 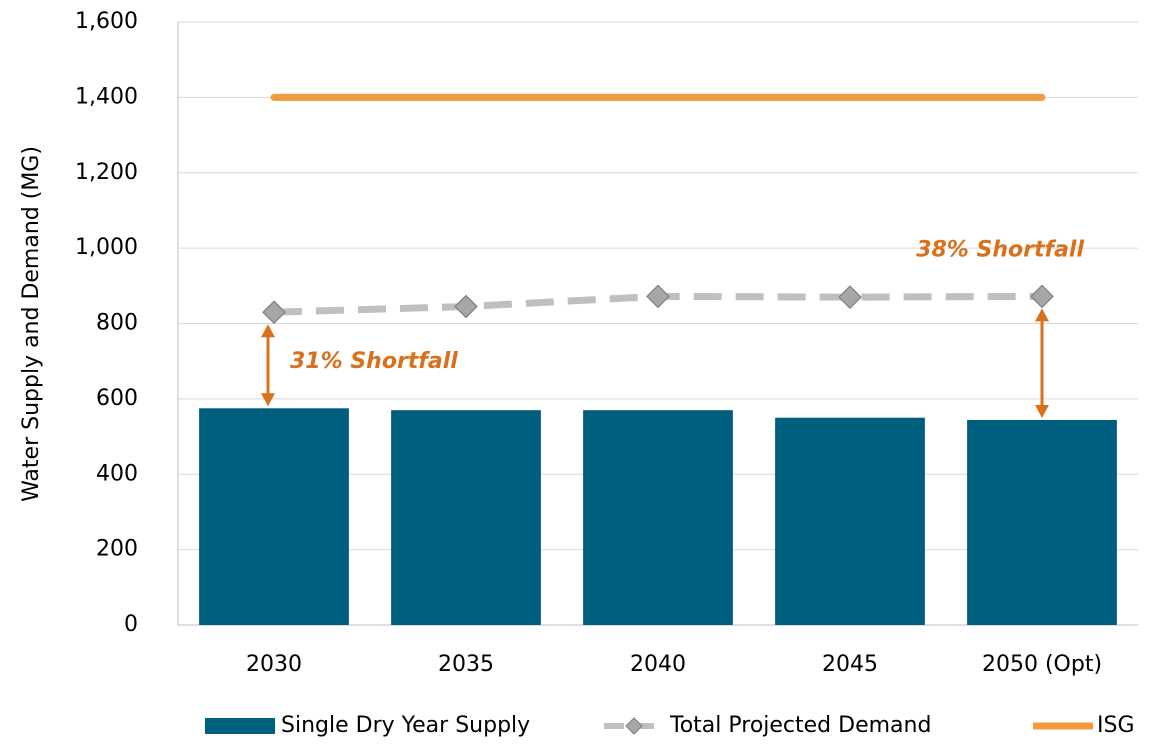 I want to click on annotation: 31% Shortfall, so click(x=374, y=361).